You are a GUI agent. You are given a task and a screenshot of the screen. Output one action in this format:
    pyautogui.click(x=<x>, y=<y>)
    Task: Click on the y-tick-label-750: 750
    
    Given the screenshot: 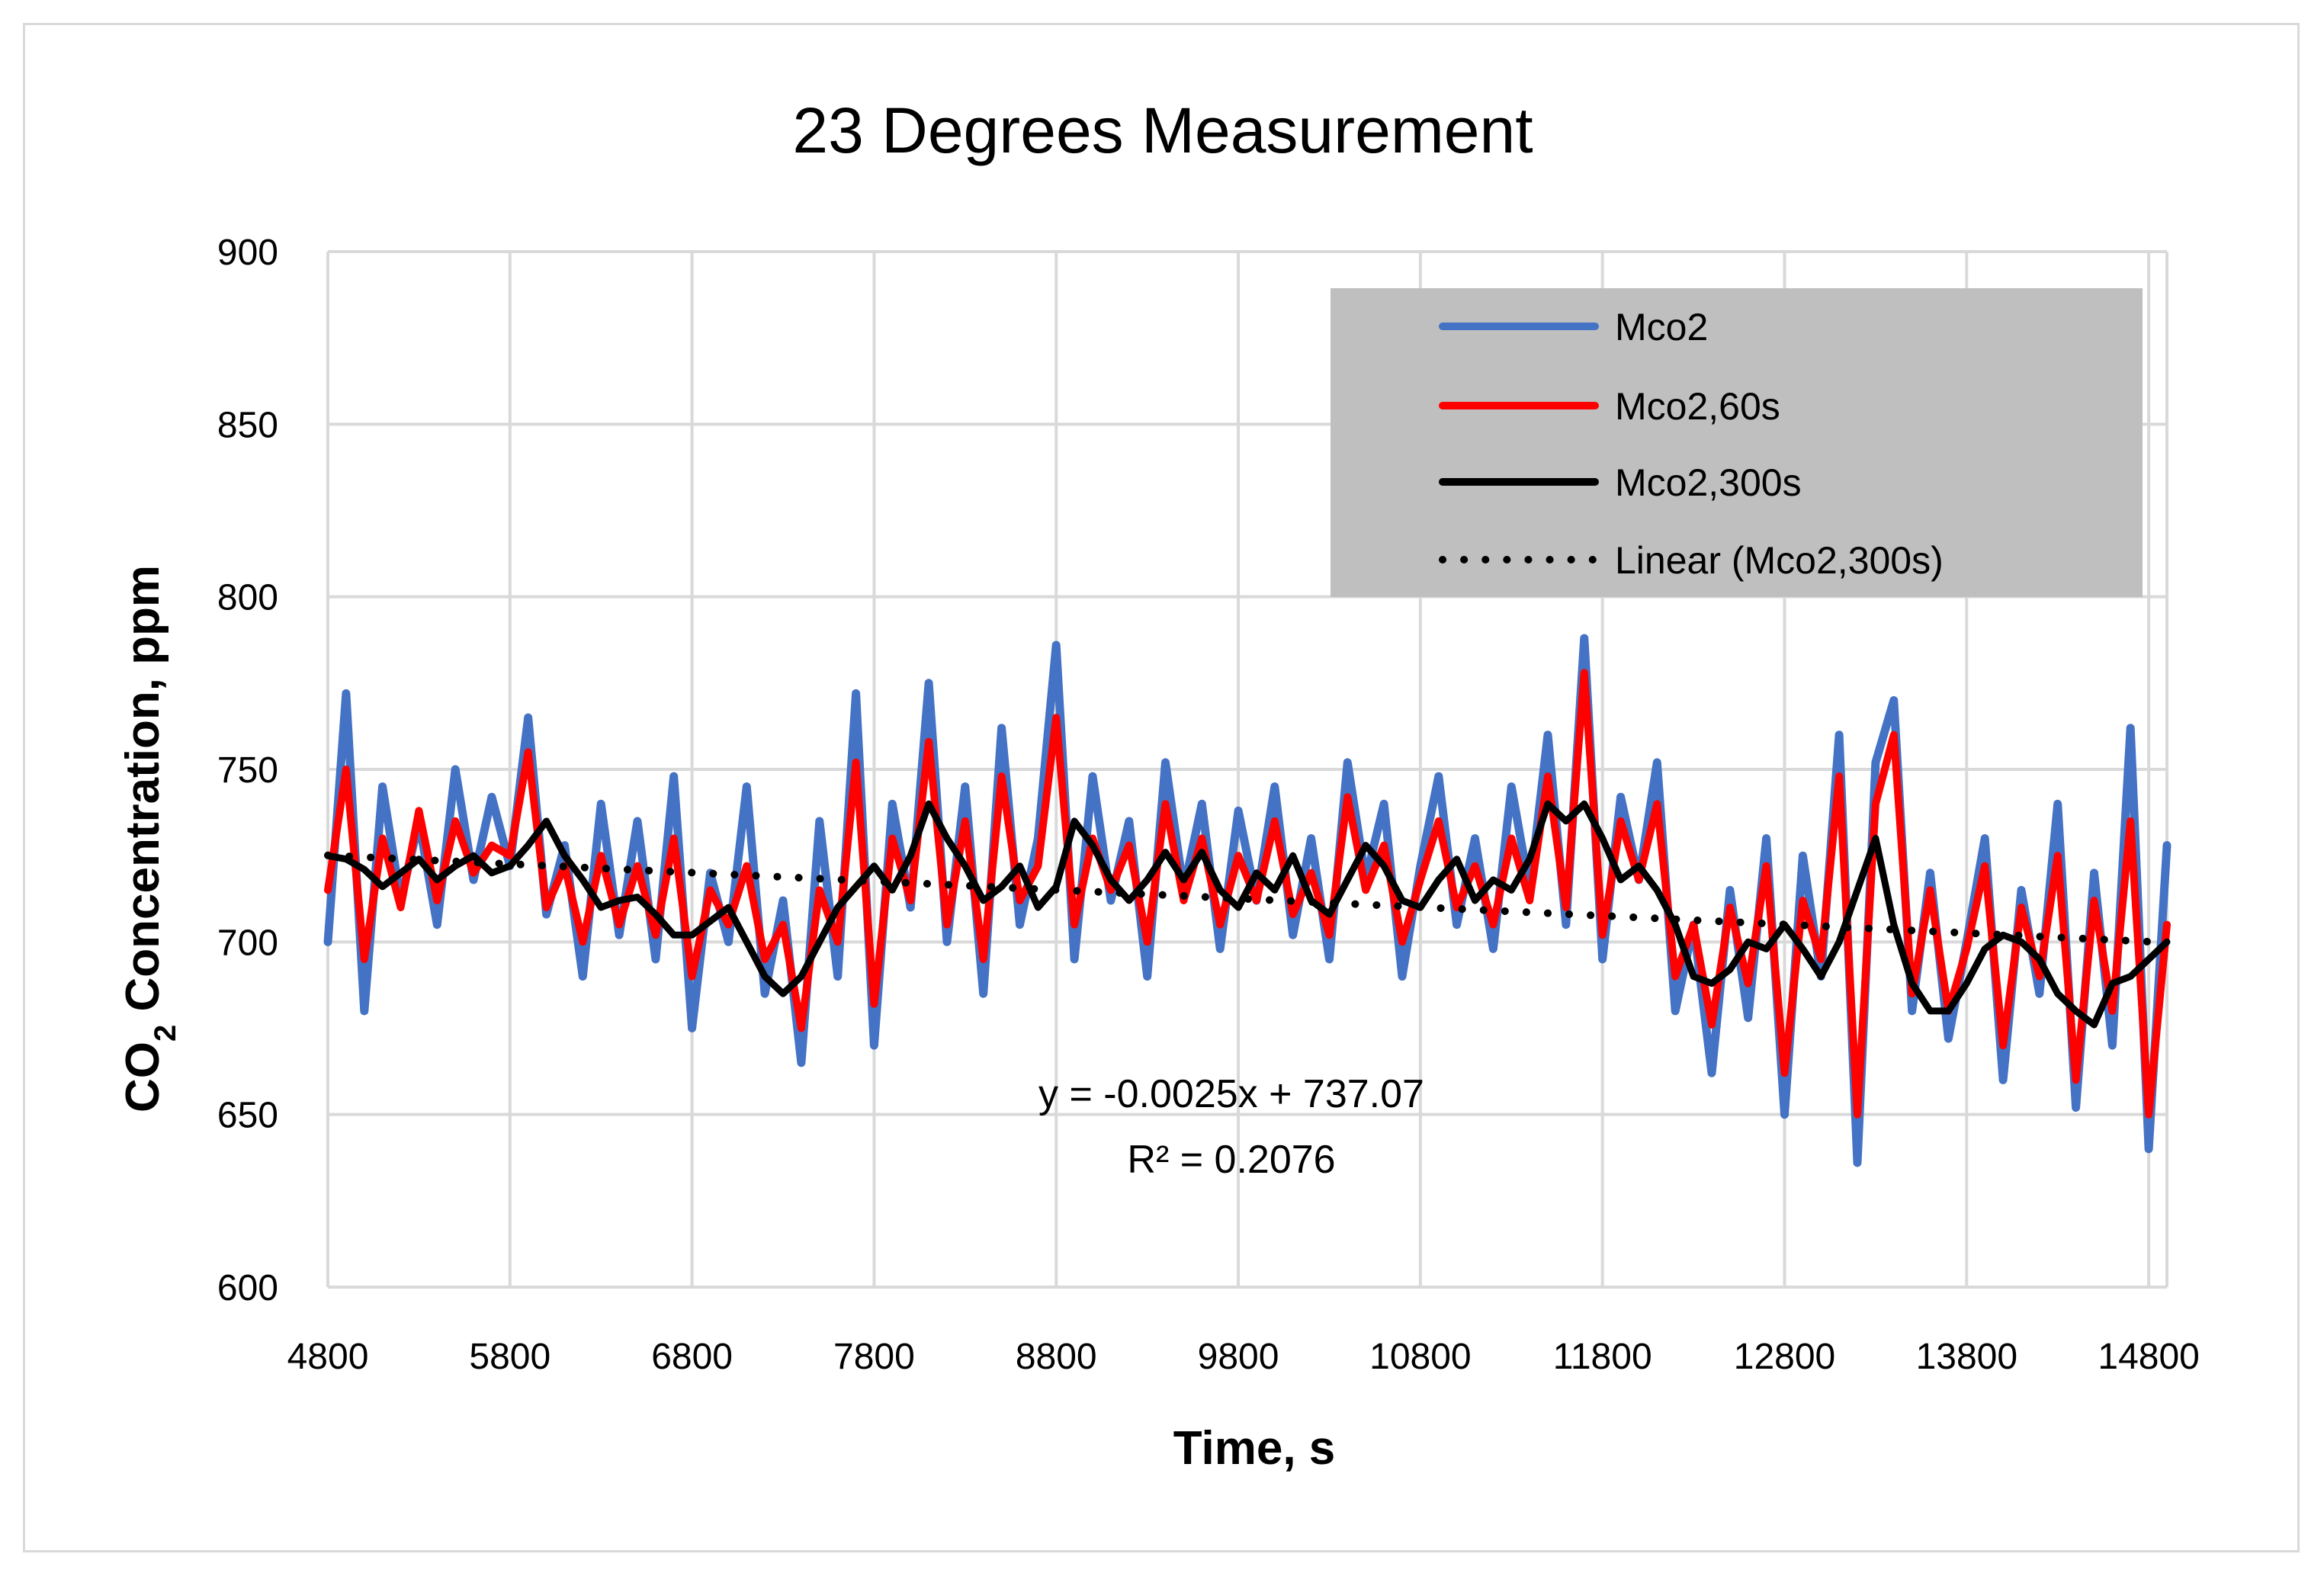 What is the action you would take?
    pyautogui.click(x=248, y=770)
    